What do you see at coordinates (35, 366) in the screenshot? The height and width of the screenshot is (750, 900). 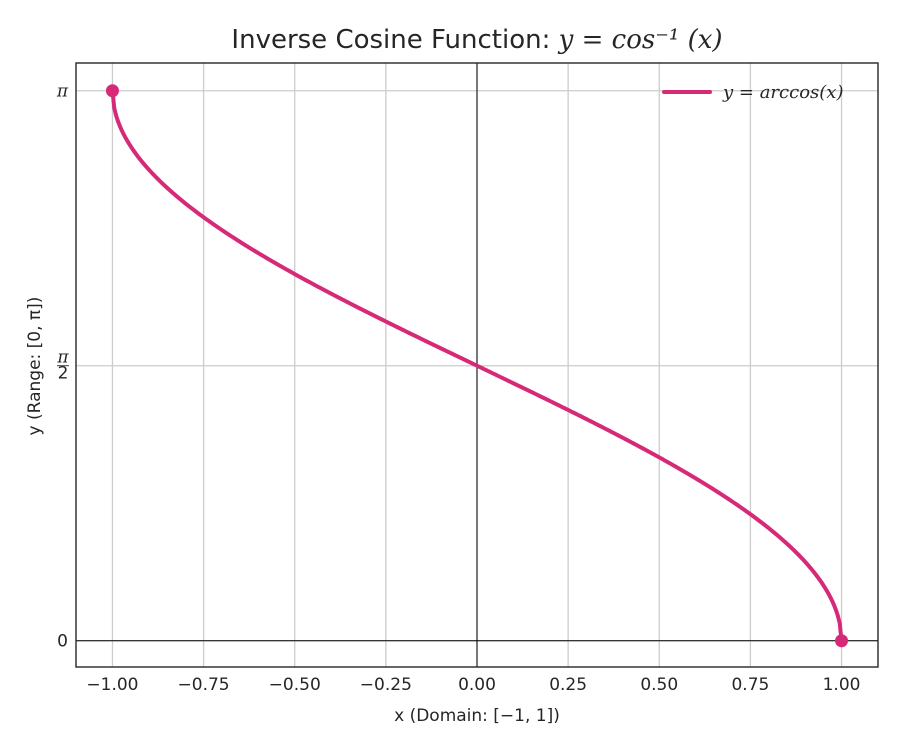 I see `y-axis-label: y (Range: [0, π])` at bounding box center [35, 366].